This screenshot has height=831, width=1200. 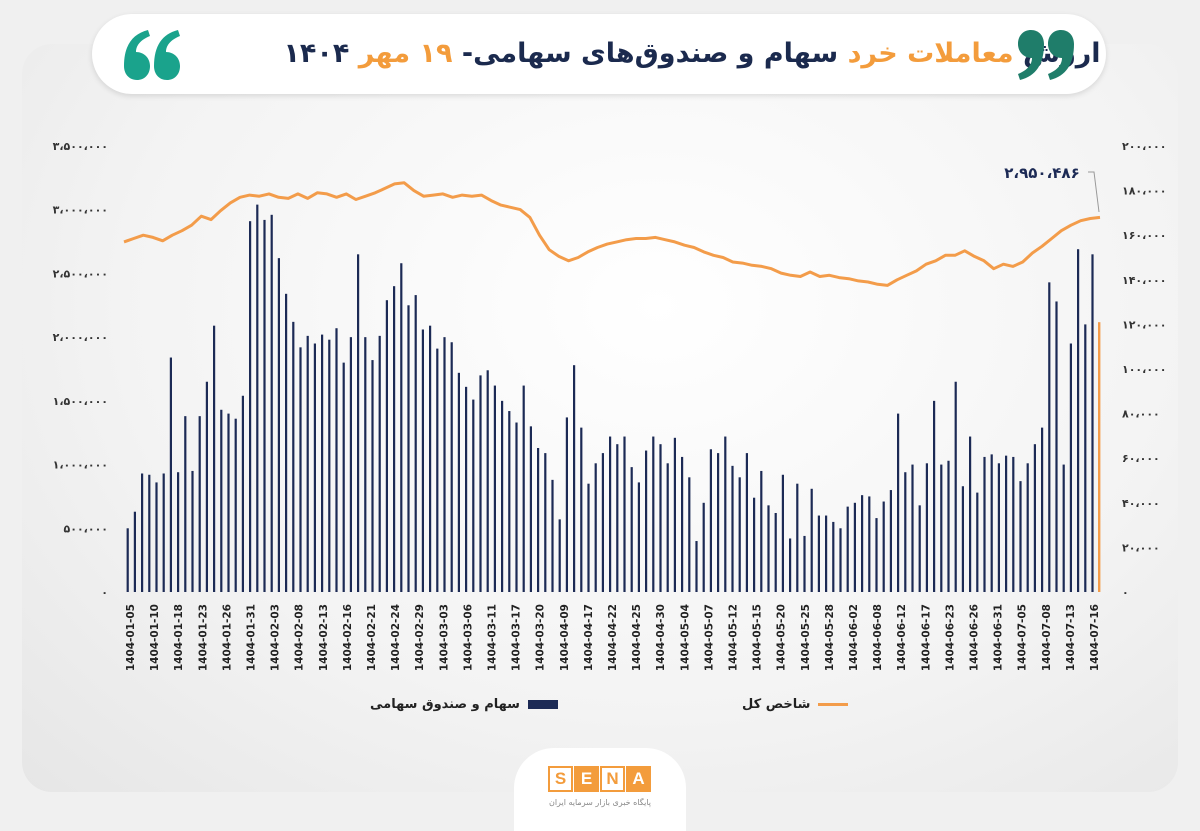 What do you see at coordinates (975, 637) in the screenshot?
I see `x-tick-label: 1404-06-26` at bounding box center [975, 637].